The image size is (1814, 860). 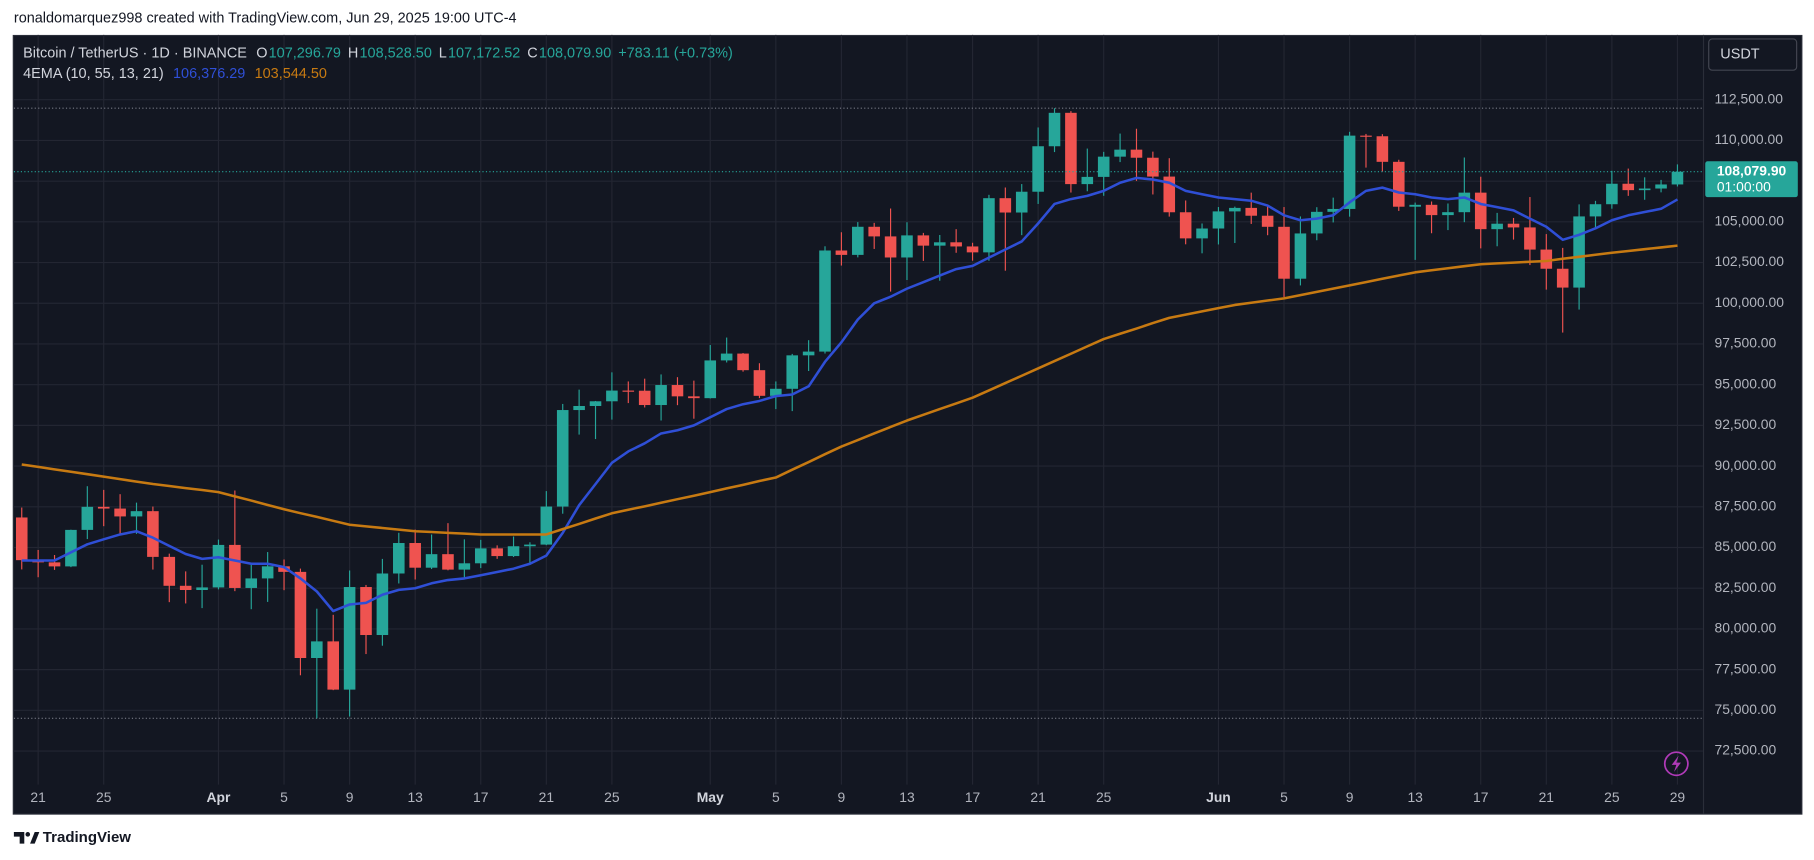 What do you see at coordinates (1746, 750) in the screenshot?
I see `y-tick-label: 72,500.00` at bounding box center [1746, 750].